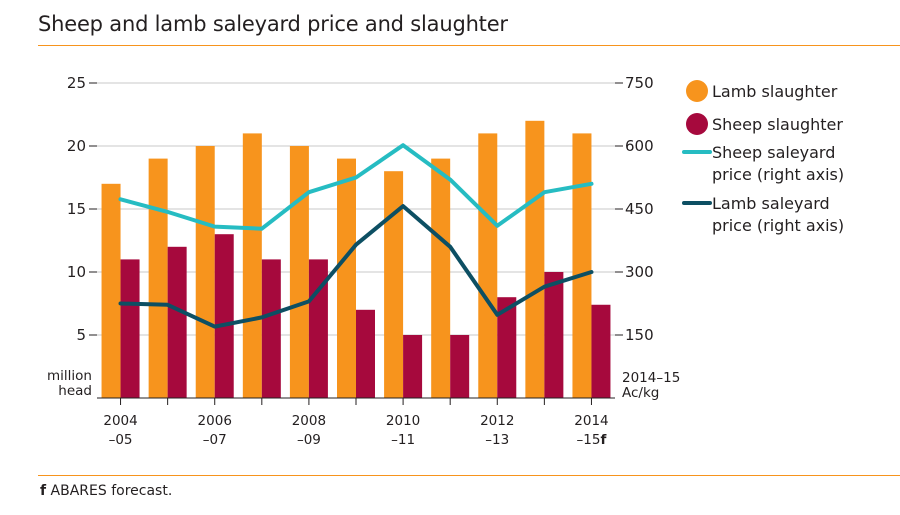  I want to click on x-tick-label-year: 2008, so click(309, 421).